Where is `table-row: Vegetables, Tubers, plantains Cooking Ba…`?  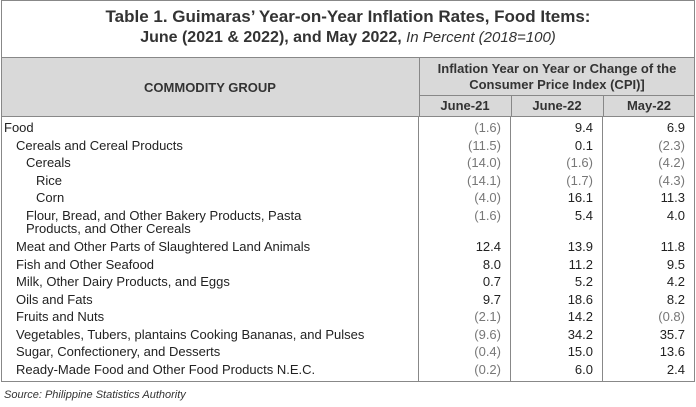
table-row: Vegetables, Tubers, plantains Cooking Ba… is located at coordinates (348, 335).